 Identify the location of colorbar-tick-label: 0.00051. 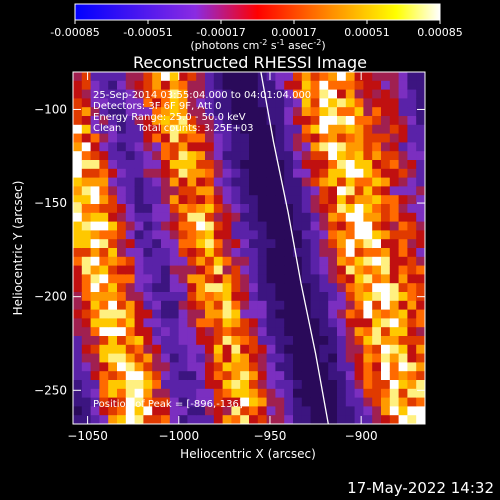
(367, 32).